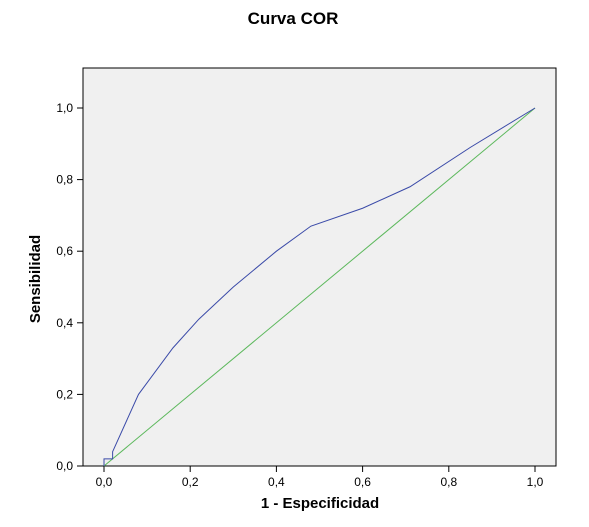 This screenshot has height=527, width=589. What do you see at coordinates (448, 482) in the screenshot?
I see `x-tick-label: 0,8` at bounding box center [448, 482].